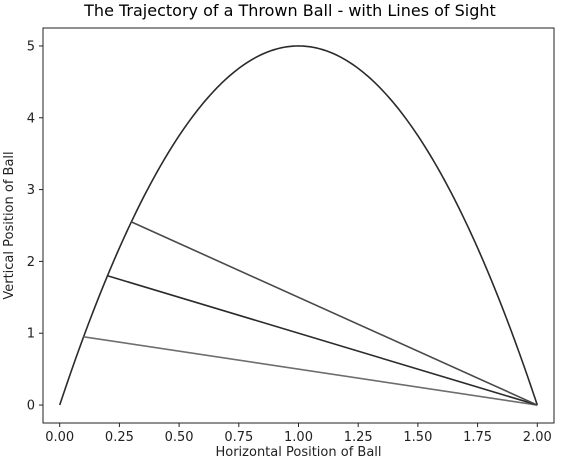  What do you see at coordinates (477, 437) in the screenshot?
I see `x-tick-label: 1.75` at bounding box center [477, 437].